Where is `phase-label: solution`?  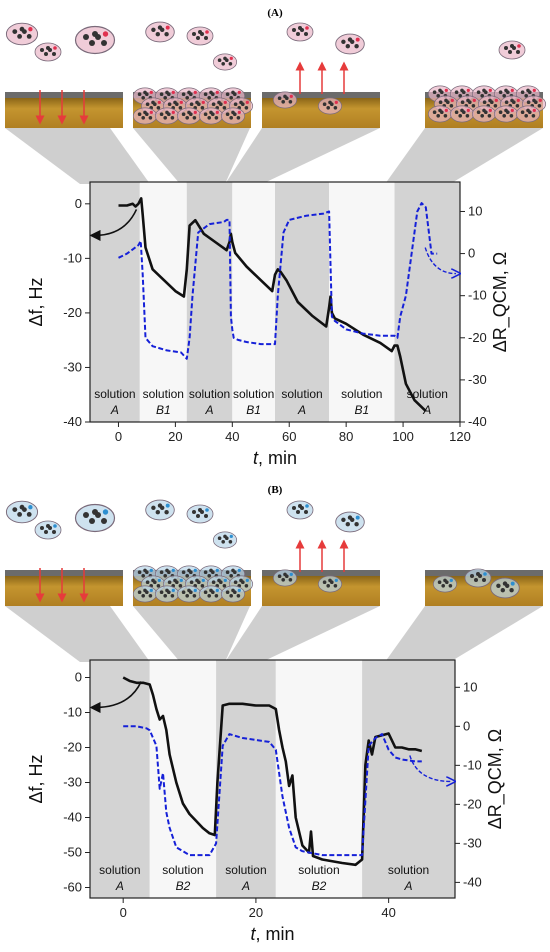
phase-label: solution is located at coordinates (209, 394).